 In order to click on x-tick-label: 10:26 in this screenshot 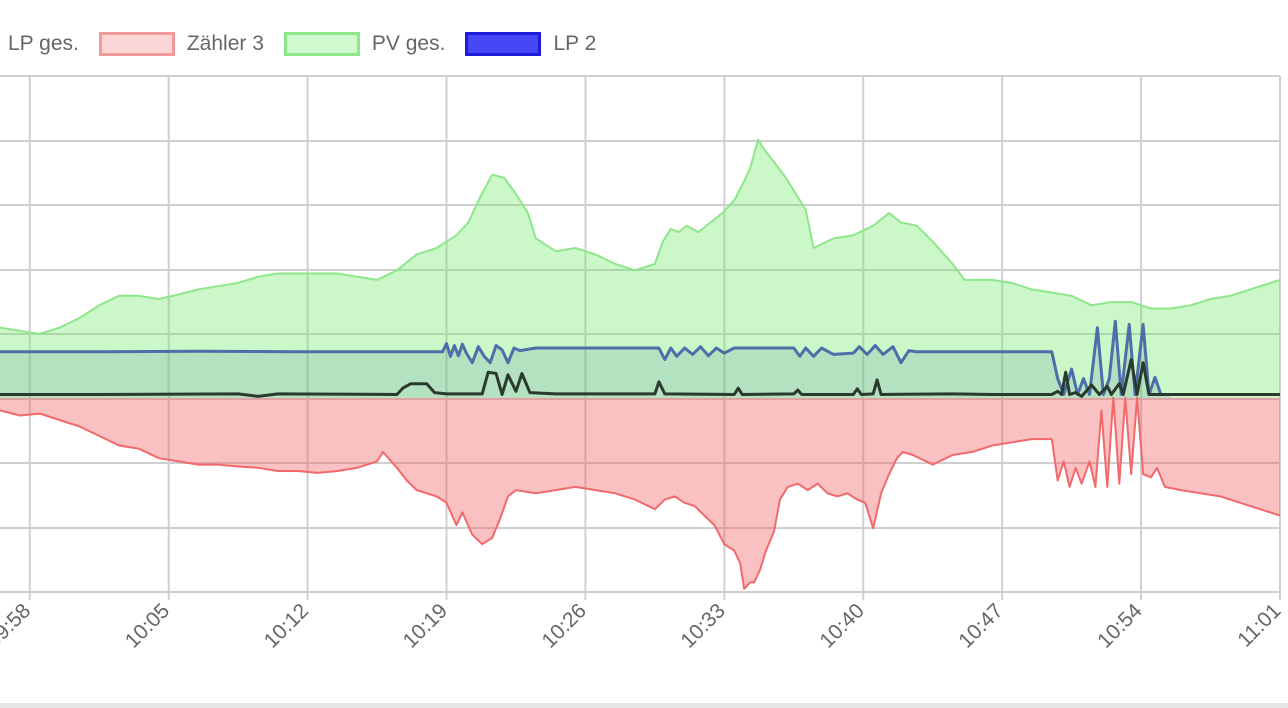, I will do `click(564, 625)`.